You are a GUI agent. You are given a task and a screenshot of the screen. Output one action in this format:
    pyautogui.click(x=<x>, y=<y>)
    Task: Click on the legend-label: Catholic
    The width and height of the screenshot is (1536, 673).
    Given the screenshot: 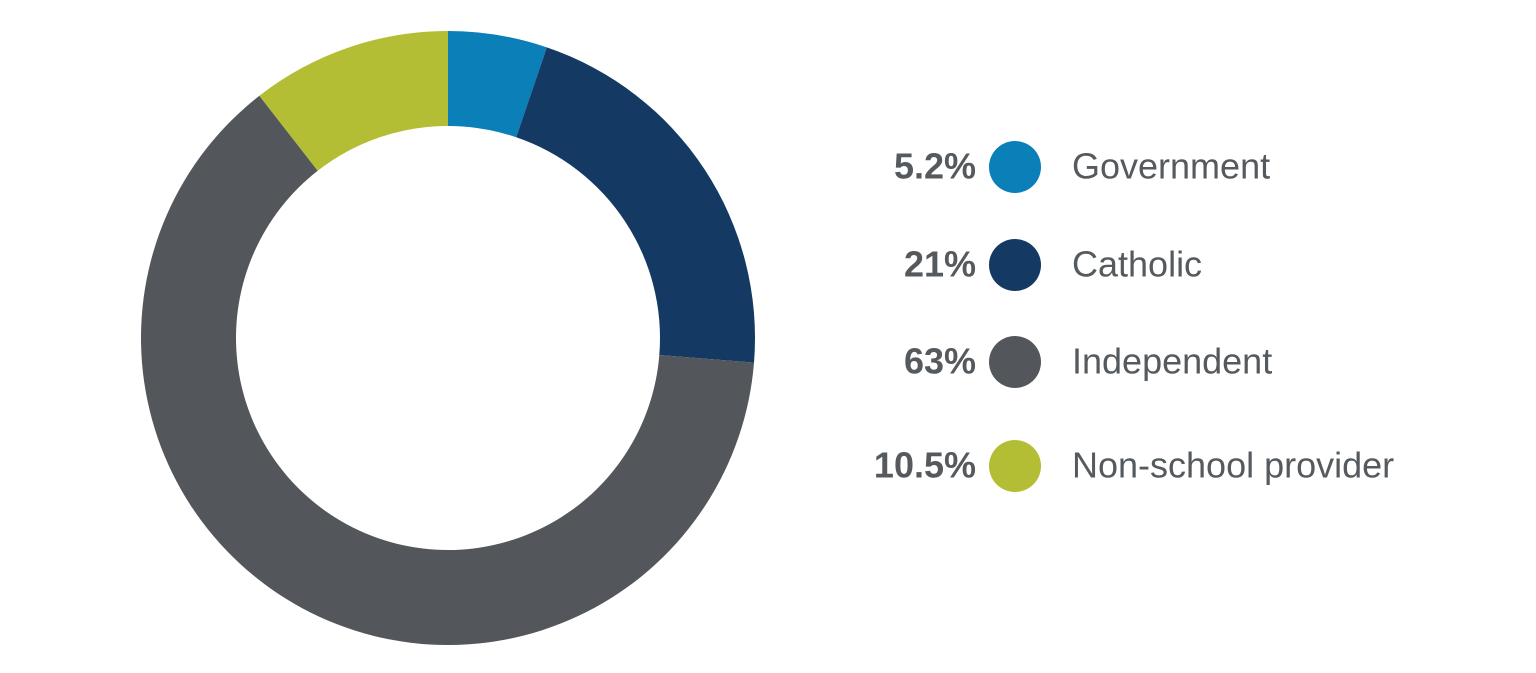 What is the action you would take?
    pyautogui.click(x=1137, y=264)
    